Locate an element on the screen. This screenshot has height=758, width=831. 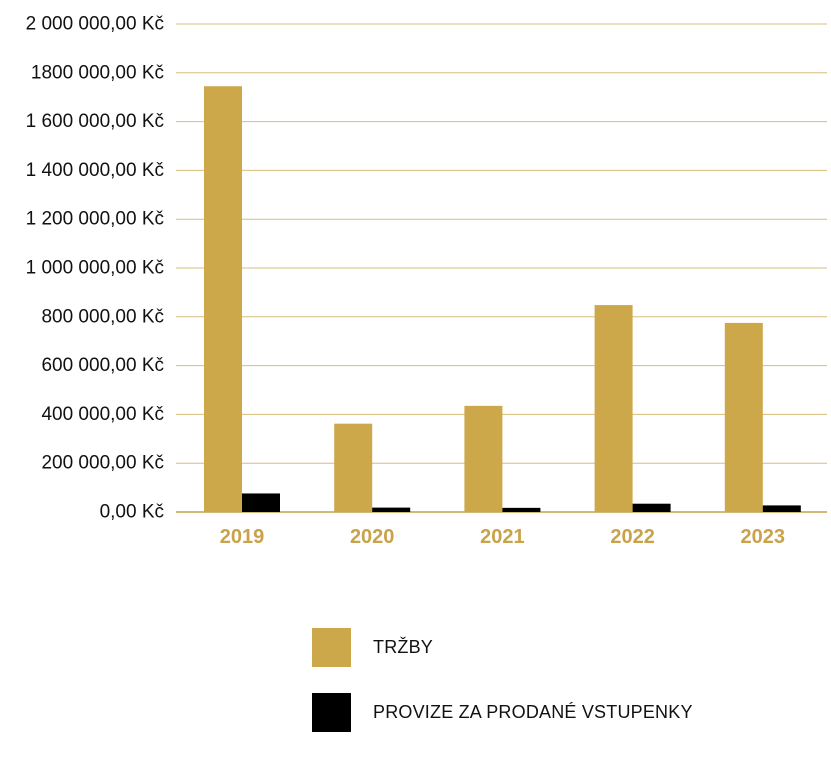
bar-trzby-2023 is located at coordinates (743, 417).